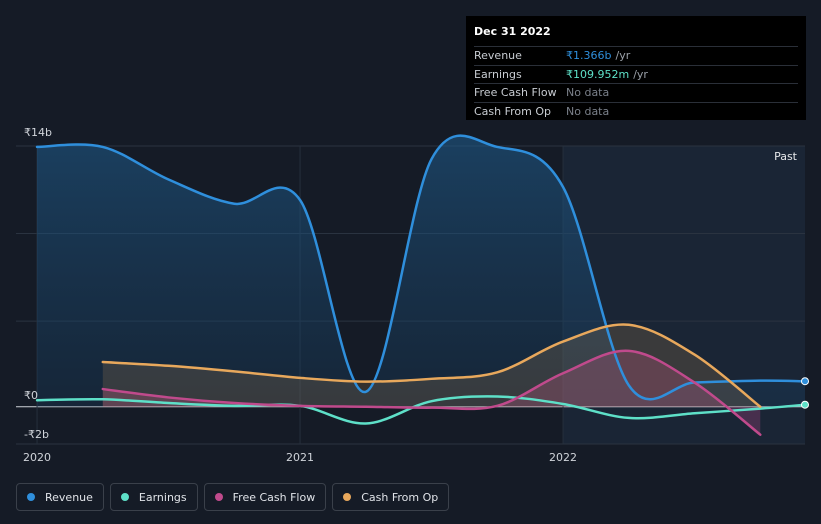  What do you see at coordinates (69, 497) in the screenshot?
I see `legend-label: Revenue` at bounding box center [69, 497].